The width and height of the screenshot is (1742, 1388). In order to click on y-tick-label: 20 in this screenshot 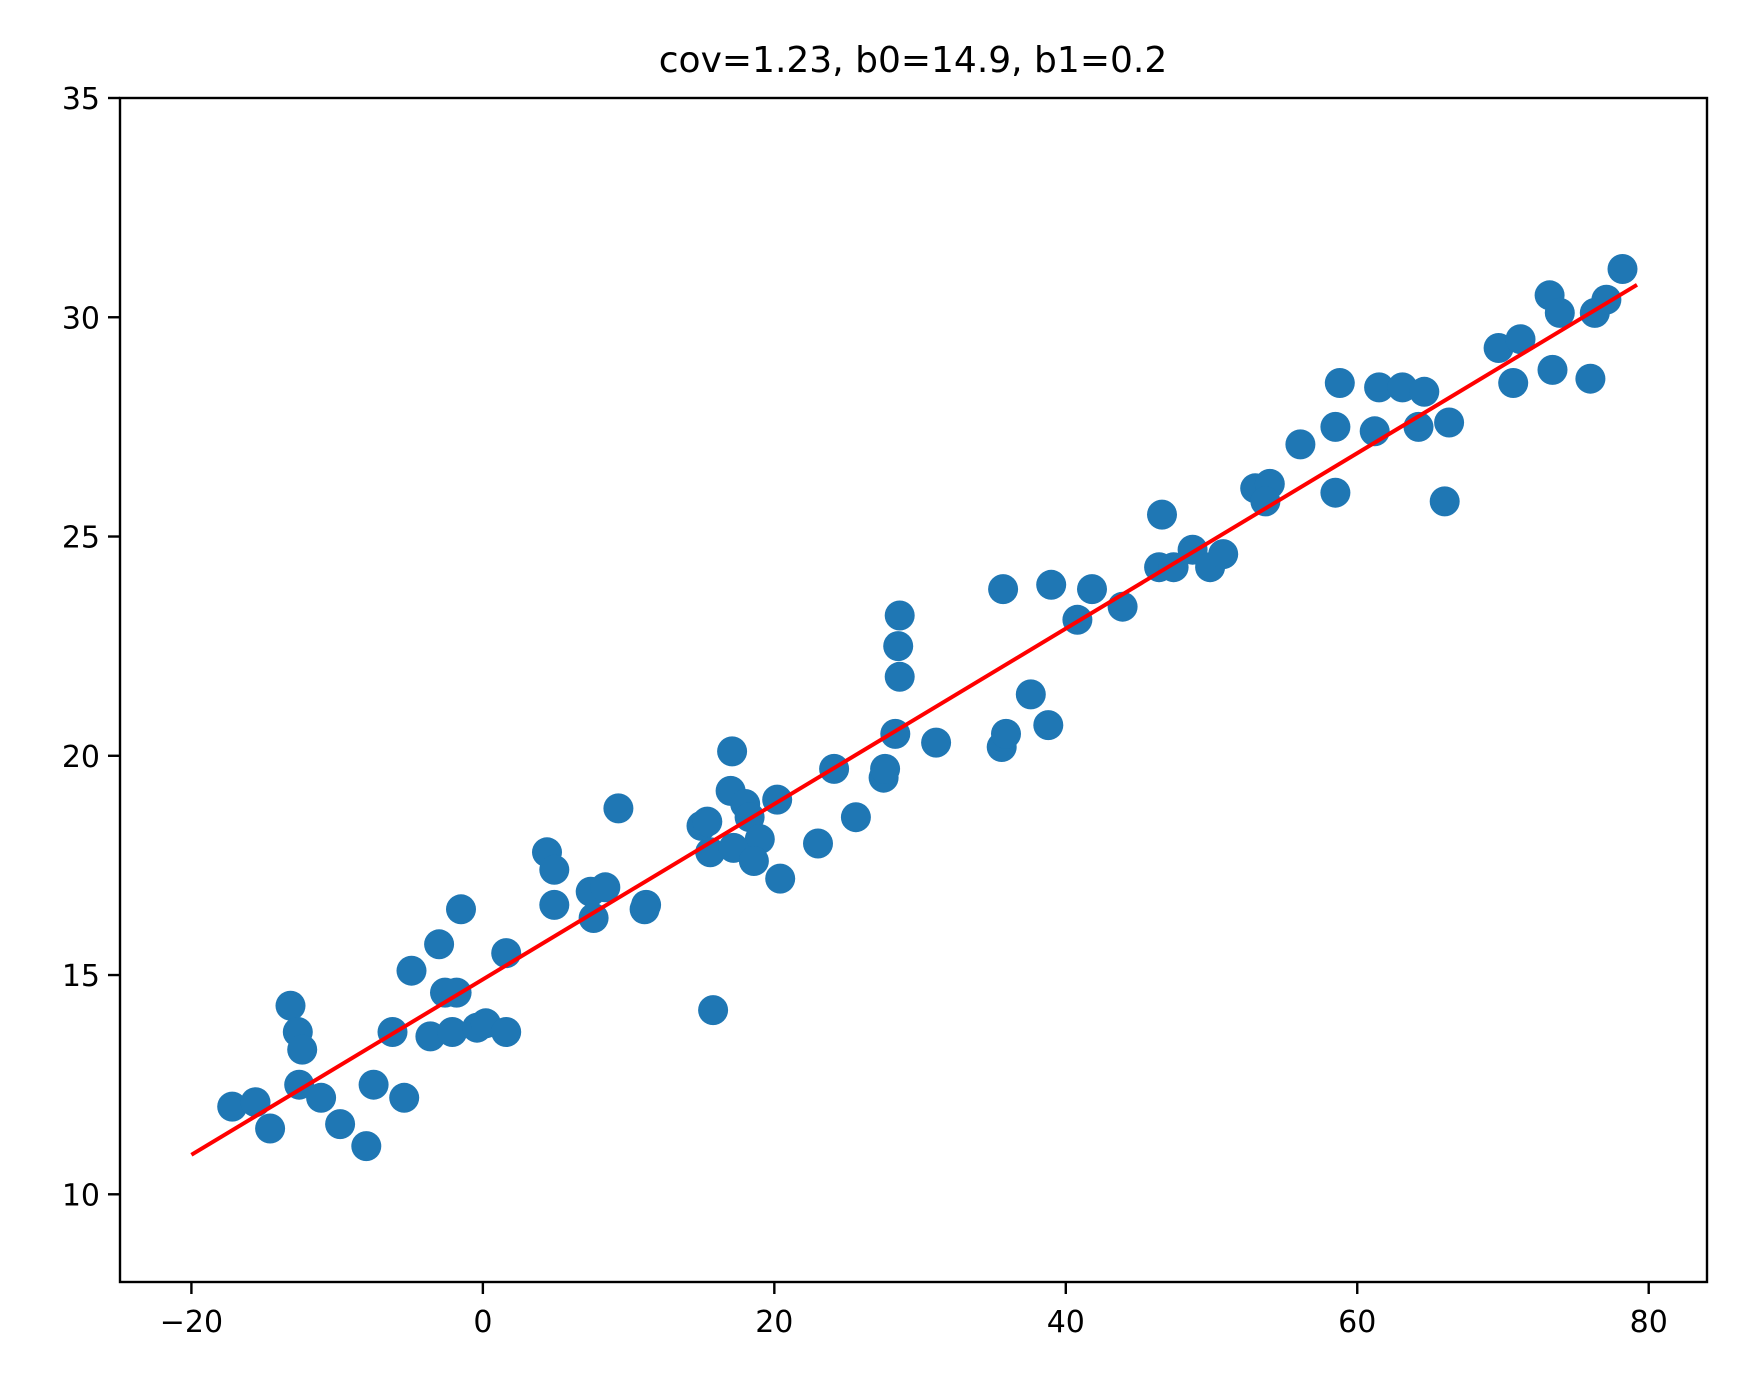, I will do `click(81, 757)`.